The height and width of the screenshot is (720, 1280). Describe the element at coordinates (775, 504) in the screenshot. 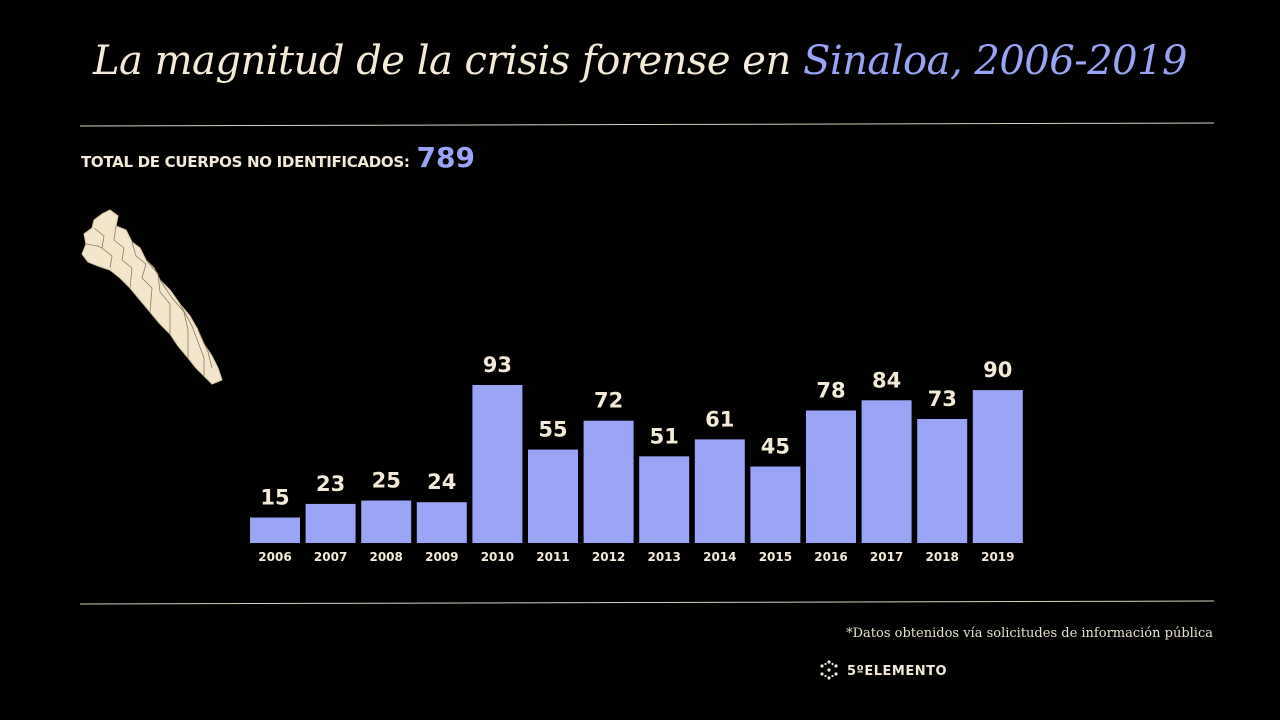

I see `bar-2015` at that location.